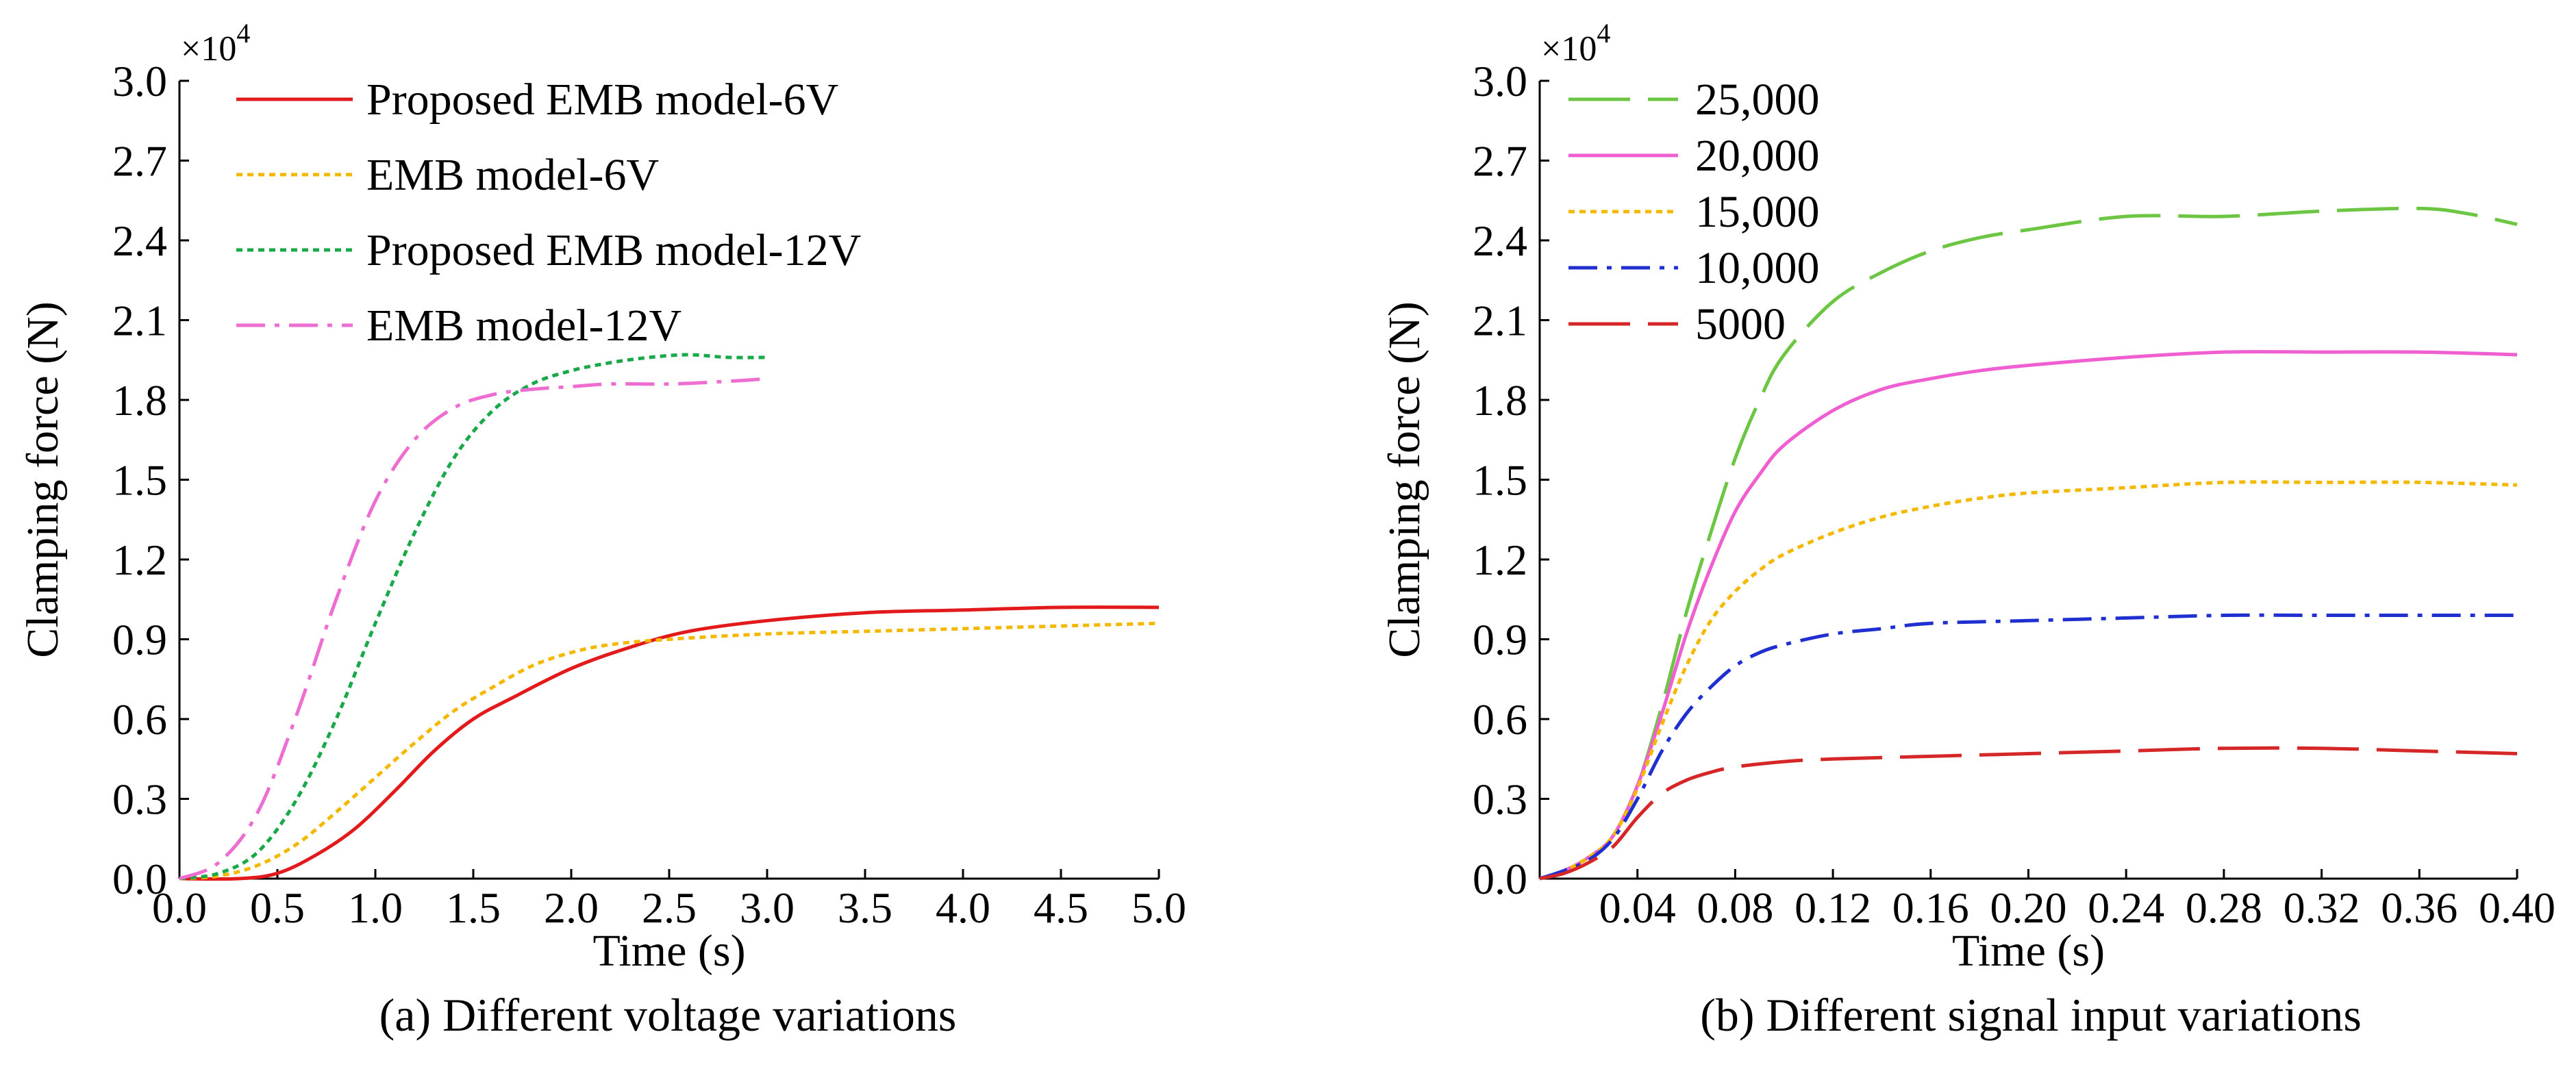 The height and width of the screenshot is (1069, 2576). I want to click on legend-label: EMB model-6V, so click(512, 175).